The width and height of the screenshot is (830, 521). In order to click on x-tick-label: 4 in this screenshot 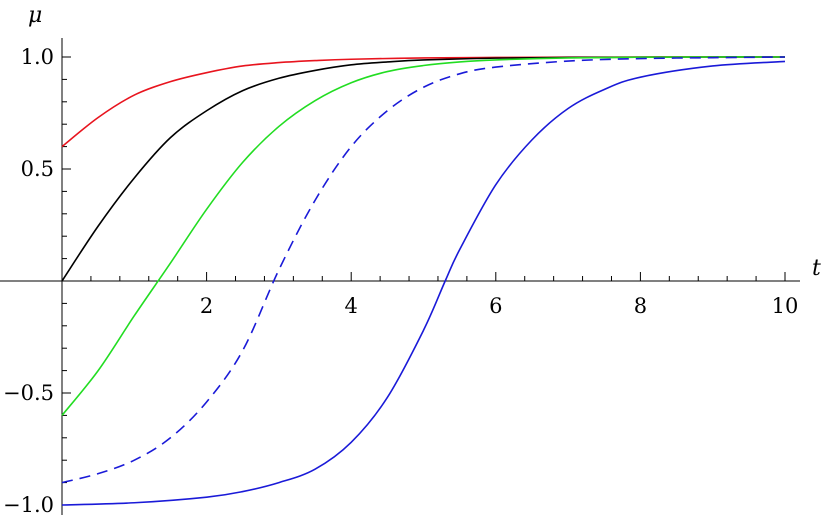, I will do `click(351, 306)`.